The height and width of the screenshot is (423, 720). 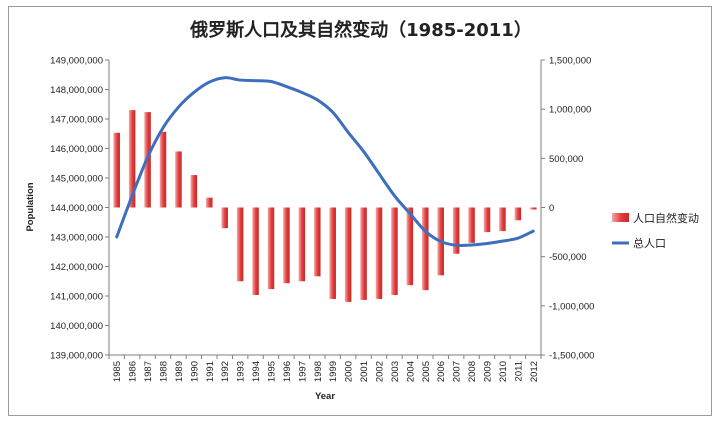 I want to click on x-tick-label: 1988, so click(x=164, y=371).